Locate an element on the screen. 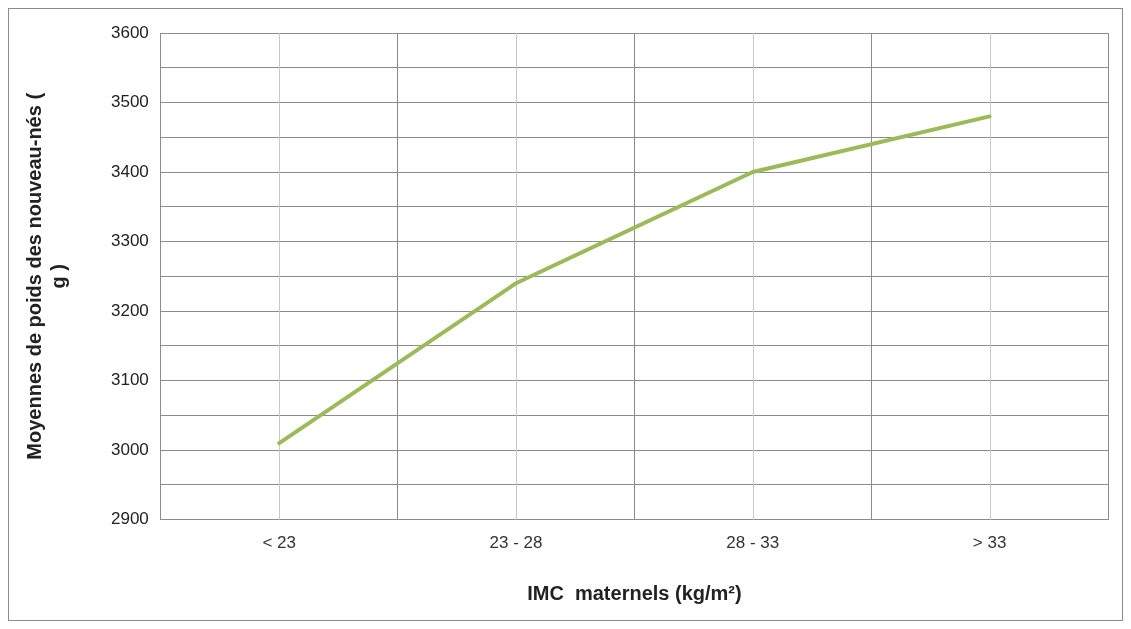 The height and width of the screenshot is (629, 1131). y-tick-label: 3600 is located at coordinates (129, 32).